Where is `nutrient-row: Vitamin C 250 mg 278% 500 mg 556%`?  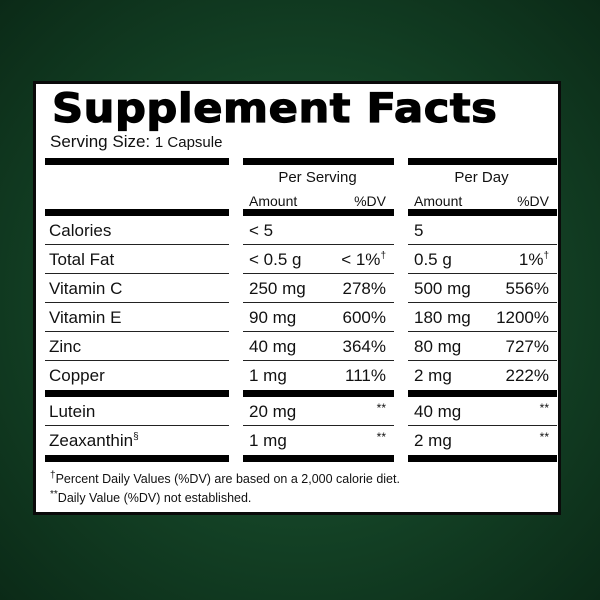
nutrient-row: Vitamin C 250 mg 278% 500 mg 556% is located at coordinates (301, 288).